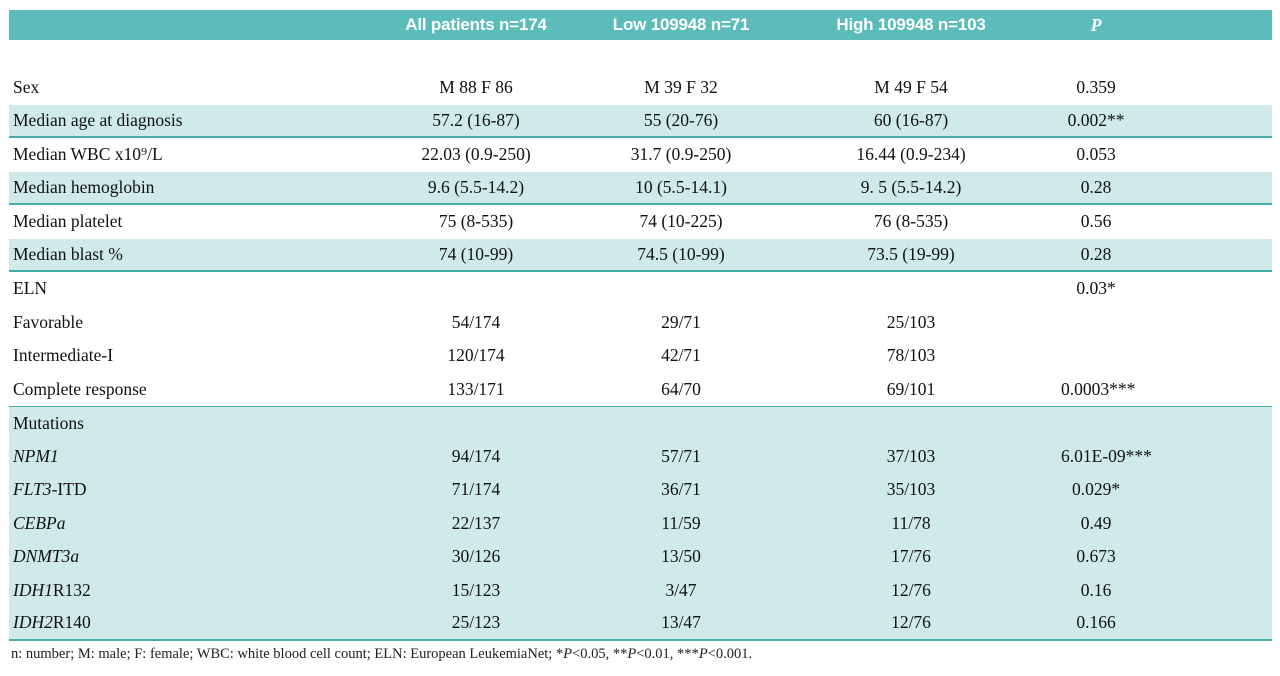 The width and height of the screenshot is (1280, 676). What do you see at coordinates (640, 590) in the screenshot?
I see `table-row: IDH1R132 15/123 3/47 12/76 0.16` at bounding box center [640, 590].